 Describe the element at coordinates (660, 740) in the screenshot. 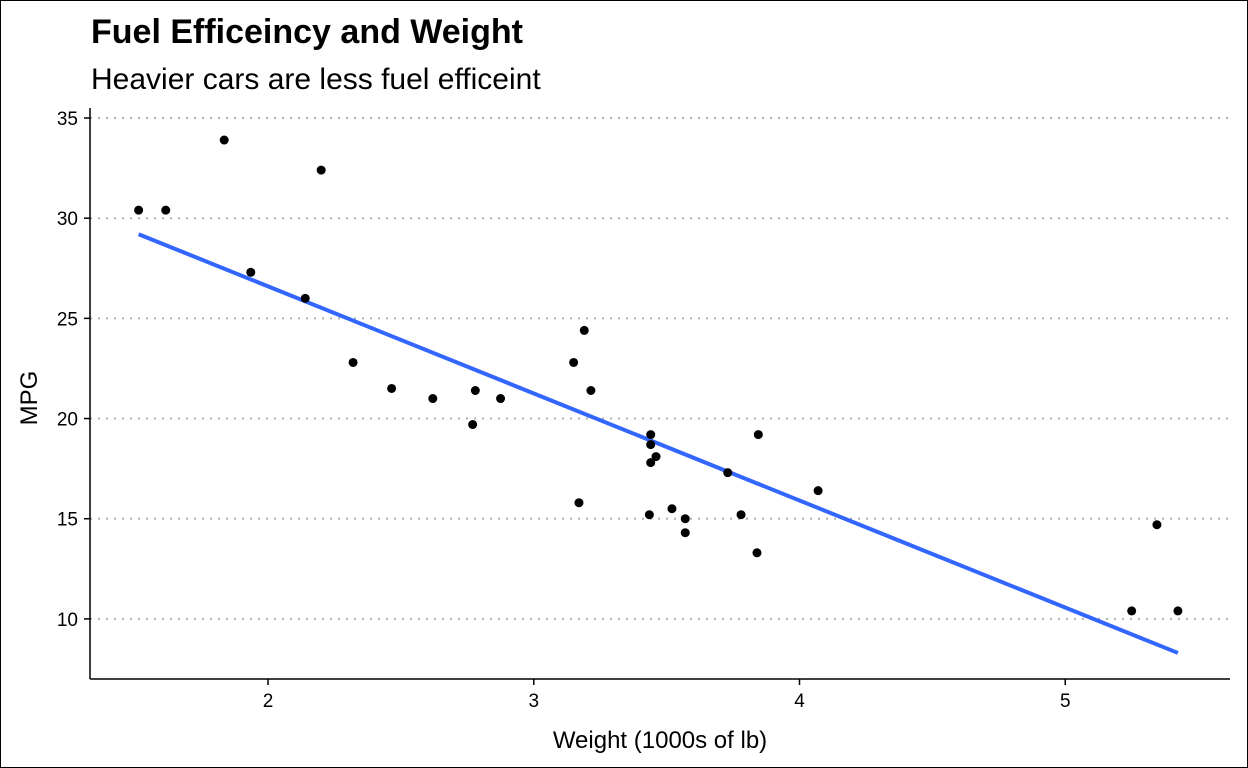

I see `x-axis-title: Weight (1000s of lb)` at that location.